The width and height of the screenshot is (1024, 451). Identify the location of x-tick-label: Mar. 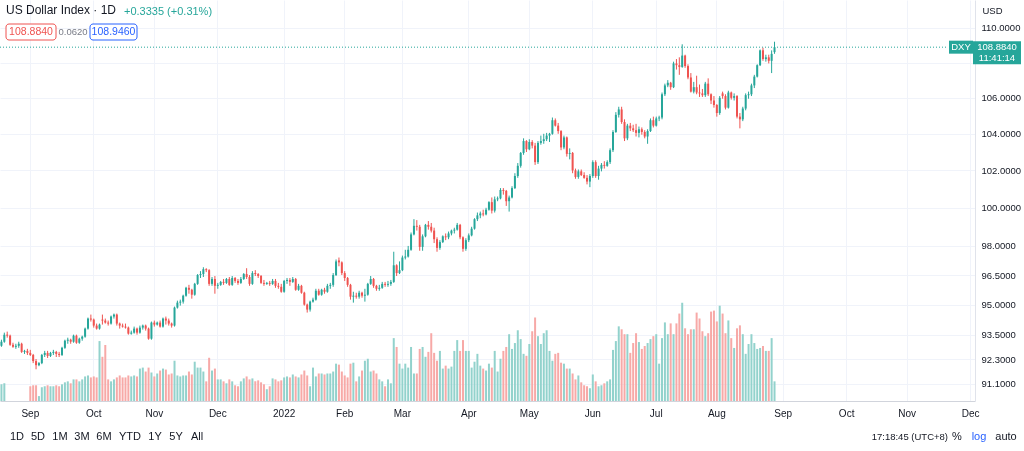
(402, 413).